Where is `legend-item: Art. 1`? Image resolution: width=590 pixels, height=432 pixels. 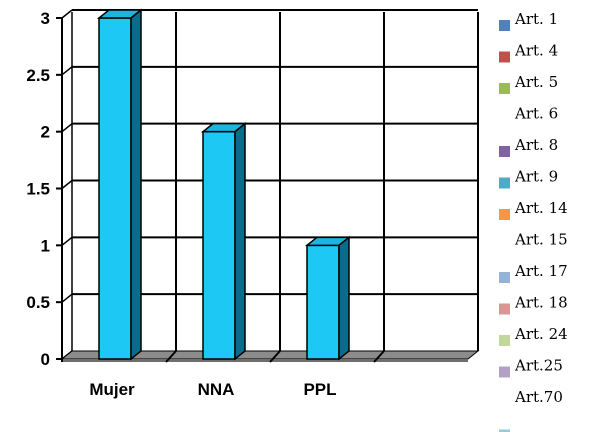 legend-item: Art. 1 is located at coordinates (528, 20).